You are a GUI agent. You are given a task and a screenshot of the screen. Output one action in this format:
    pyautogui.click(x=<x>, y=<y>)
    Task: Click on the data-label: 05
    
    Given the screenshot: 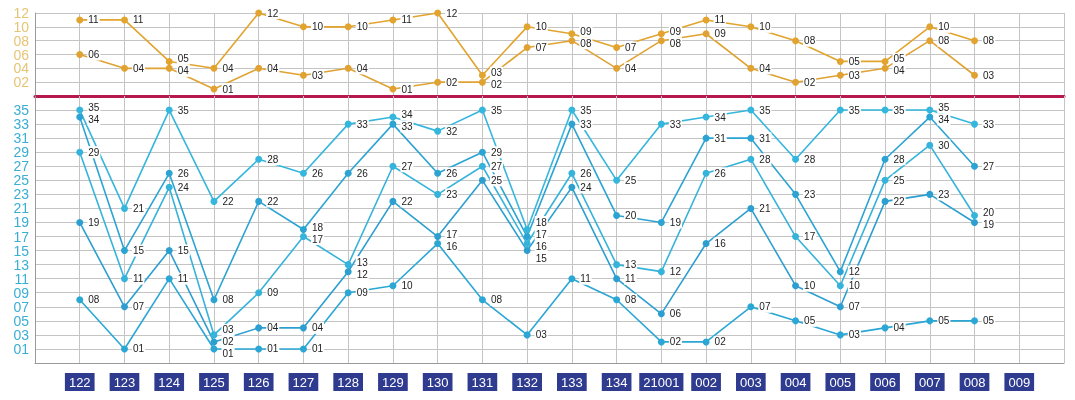 What is the action you would take?
    pyautogui.click(x=810, y=321)
    